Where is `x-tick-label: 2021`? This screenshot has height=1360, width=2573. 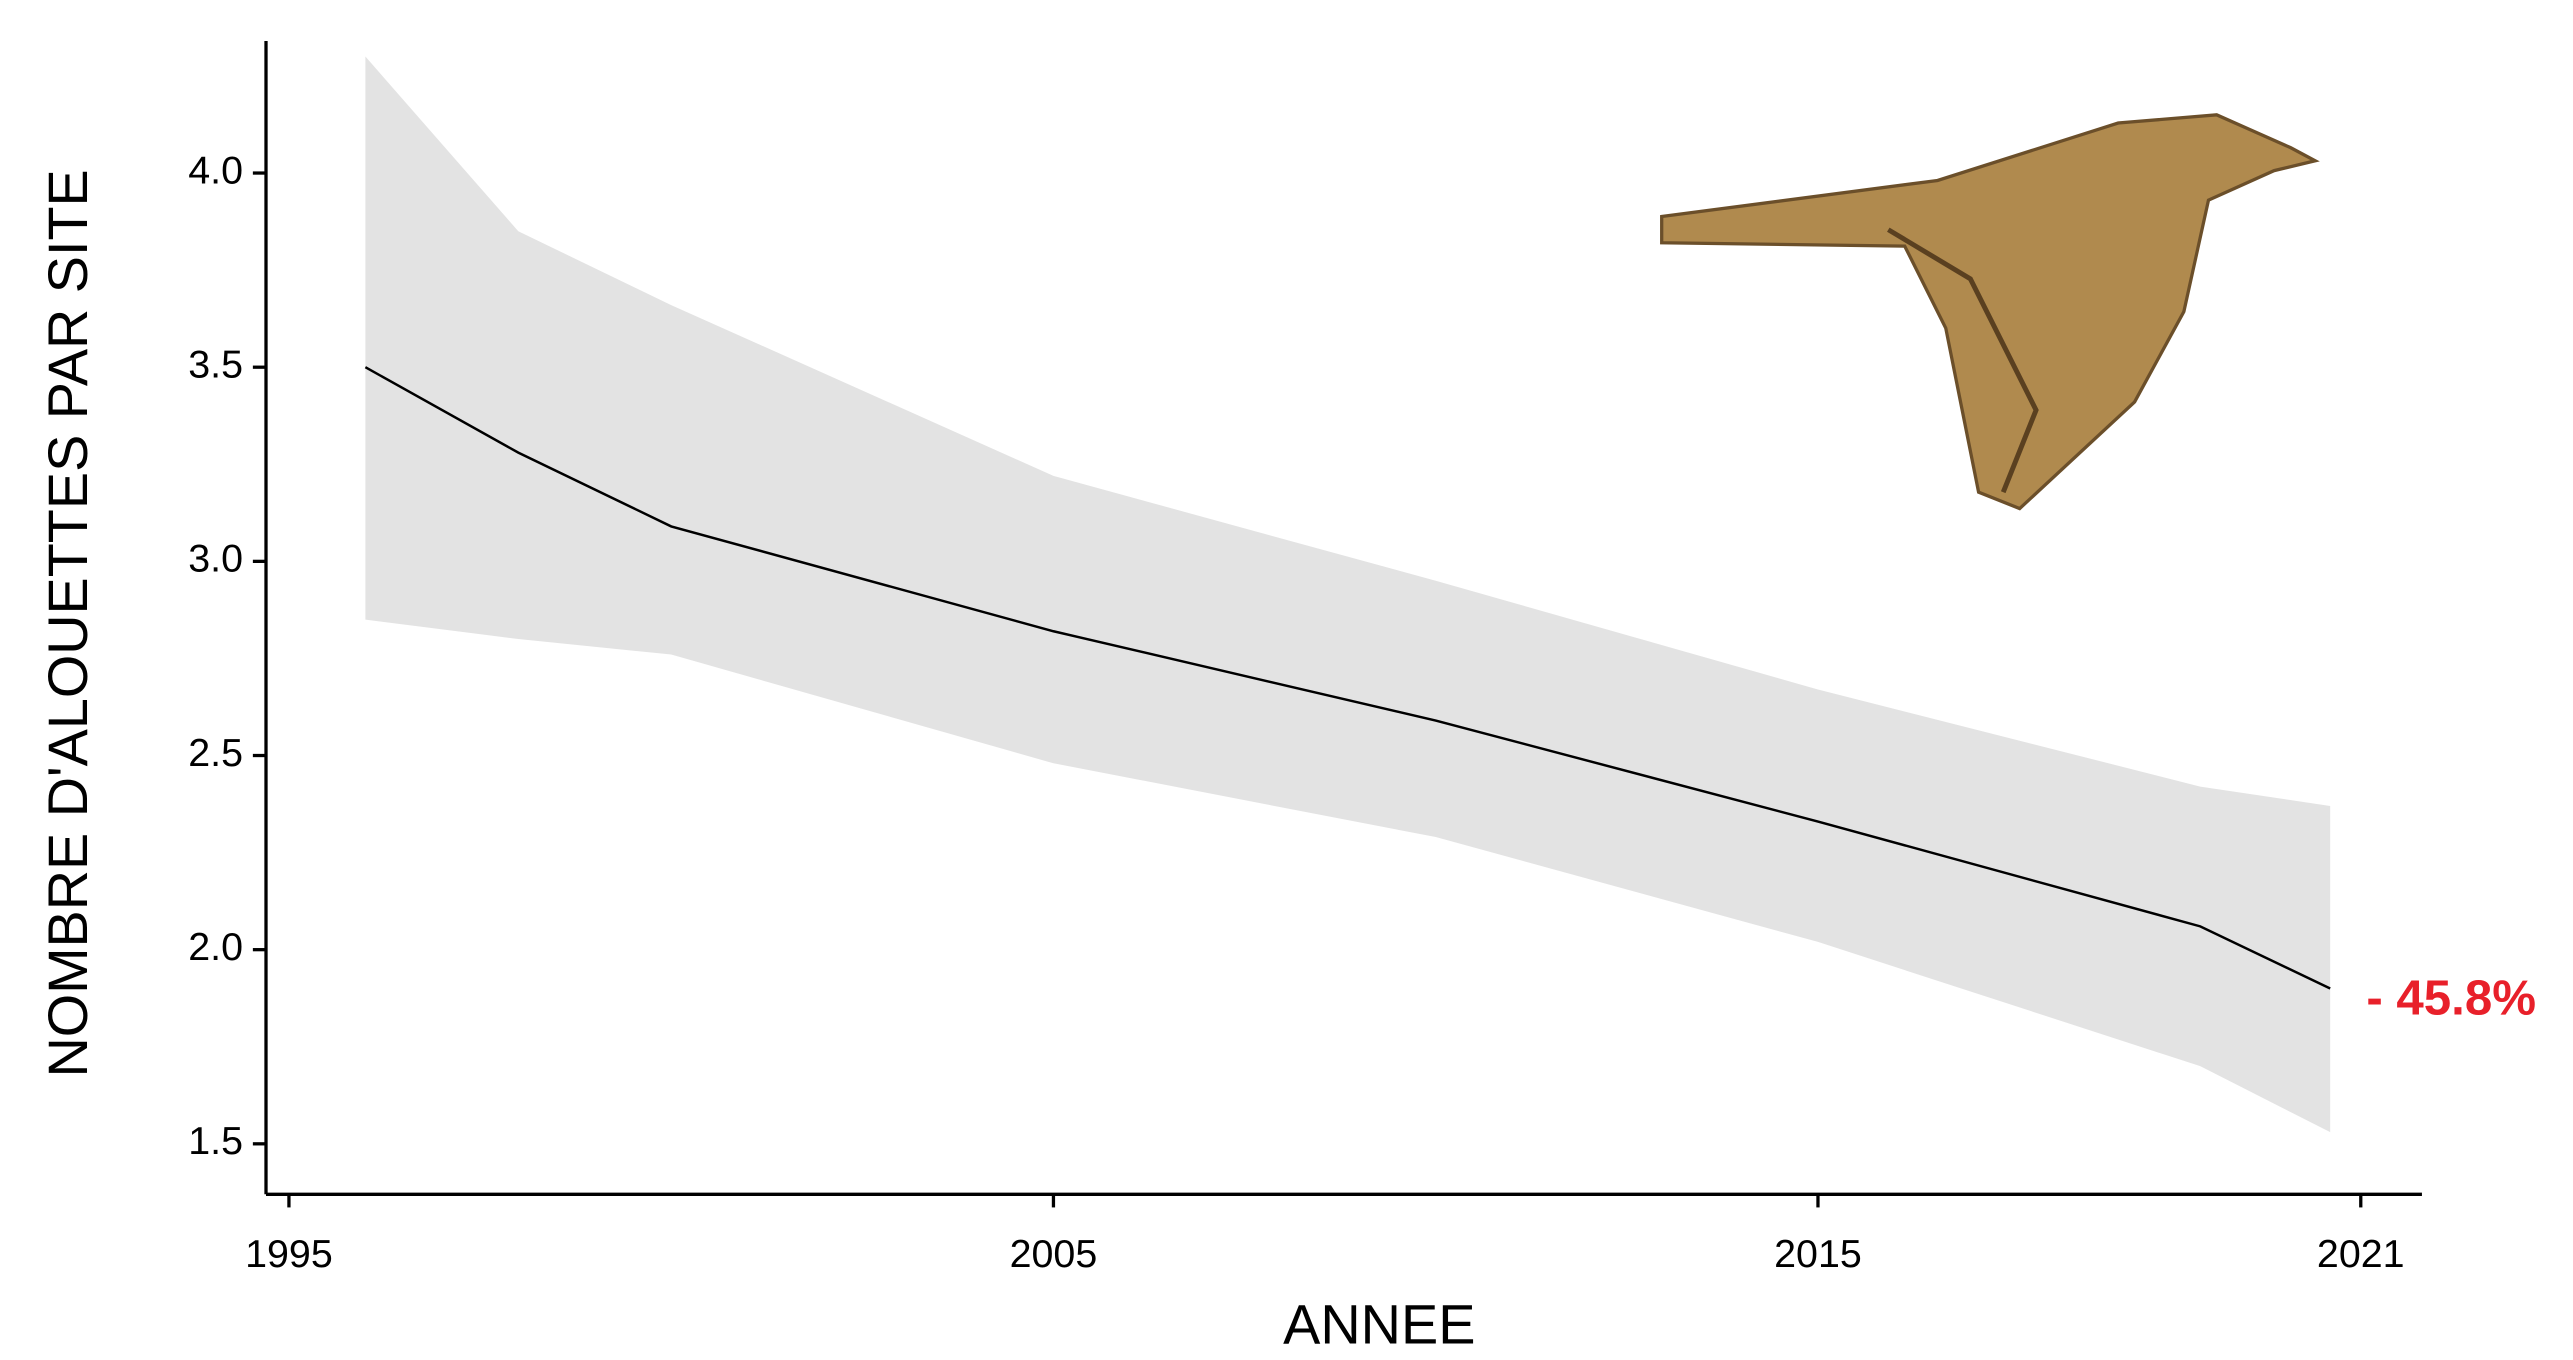
x-tick-label: 2021 is located at coordinates (2361, 1254).